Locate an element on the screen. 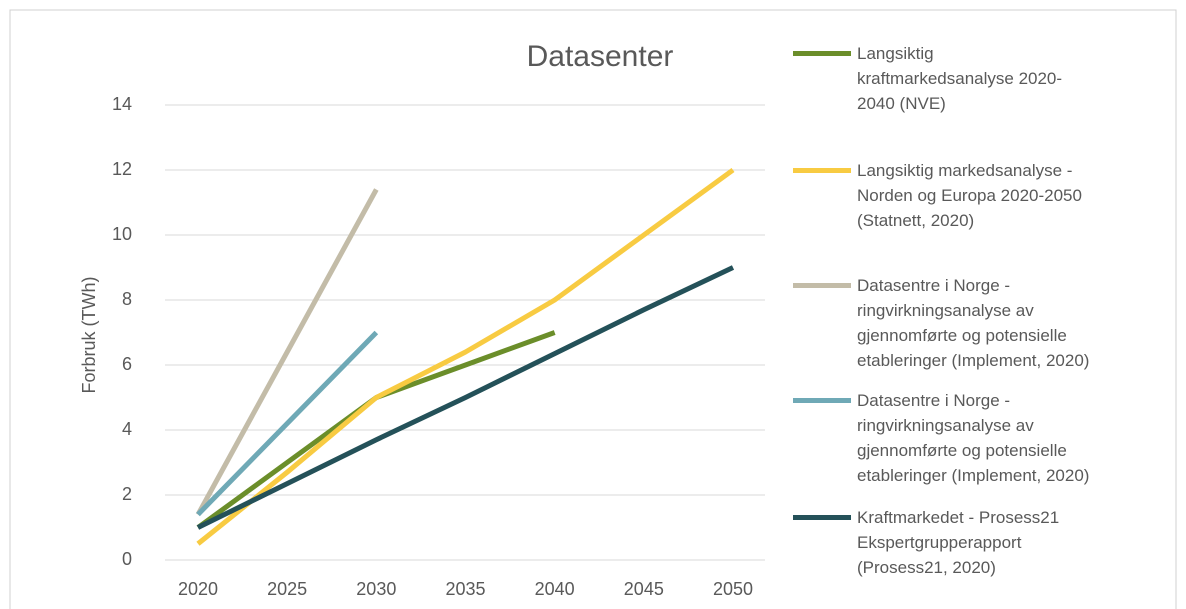 The image size is (1186, 609). x-tick-label: 2025 is located at coordinates (287, 589).